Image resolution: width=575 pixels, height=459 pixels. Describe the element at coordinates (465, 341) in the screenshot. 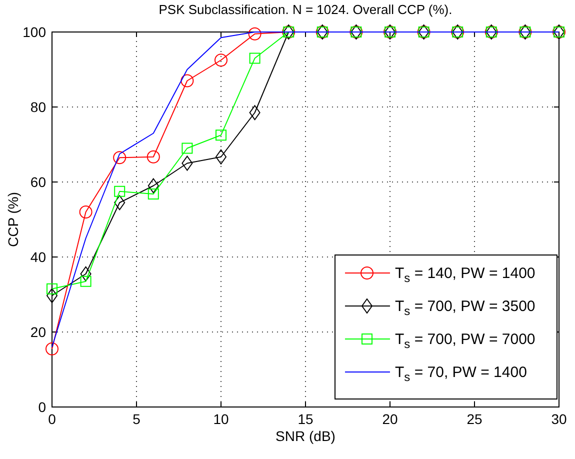

I see `legend-label: T$_{s}$ = 700, PW = 7000` at that location.